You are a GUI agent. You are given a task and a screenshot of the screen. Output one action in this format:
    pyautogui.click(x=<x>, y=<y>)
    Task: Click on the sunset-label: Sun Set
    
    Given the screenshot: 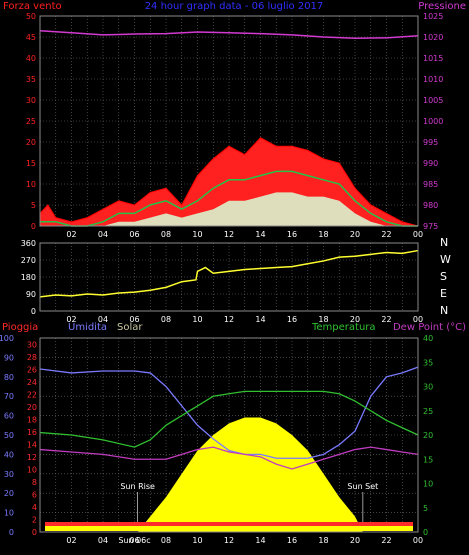 What is the action you would take?
    pyautogui.click(x=362, y=486)
    